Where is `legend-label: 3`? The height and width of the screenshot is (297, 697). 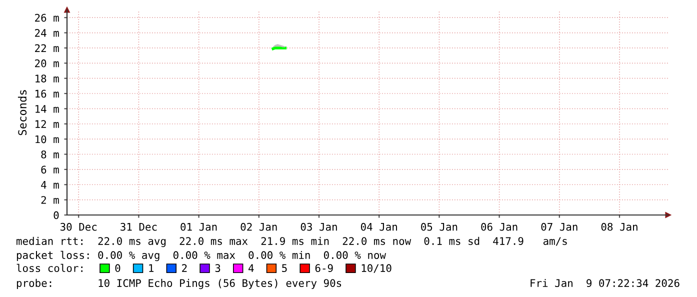
legend-label: 3 is located at coordinates (217, 268).